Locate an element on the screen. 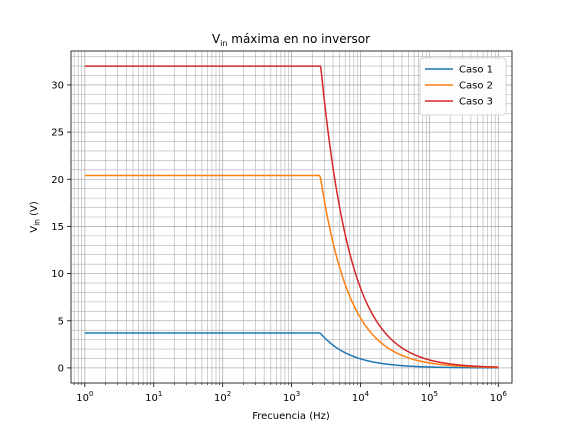 This screenshot has height=427, width=569. x-tick-label: 10⁴ is located at coordinates (361, 397).